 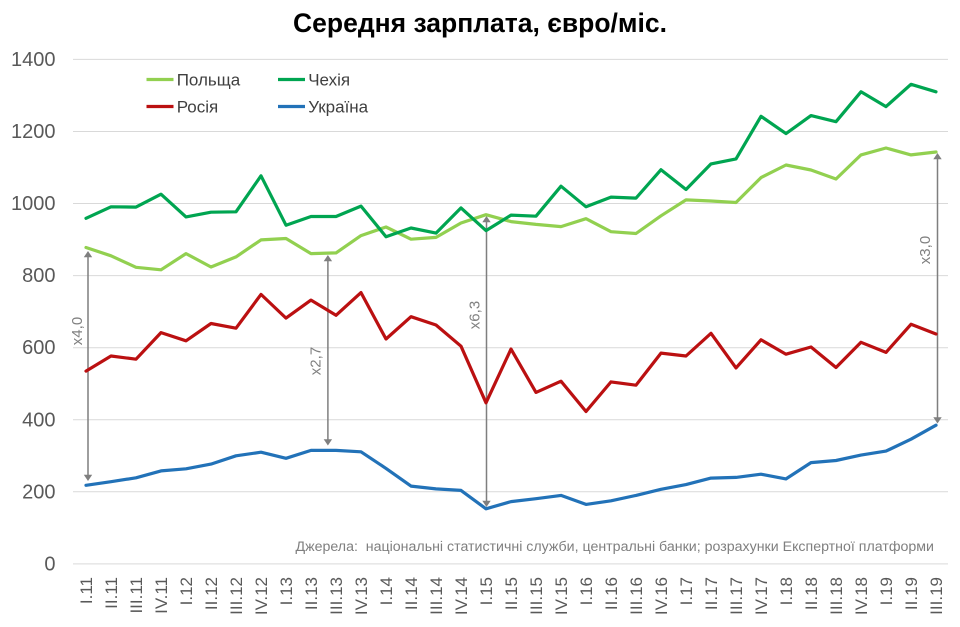 I want to click on svg-text: x3,0, so click(x=925, y=250).